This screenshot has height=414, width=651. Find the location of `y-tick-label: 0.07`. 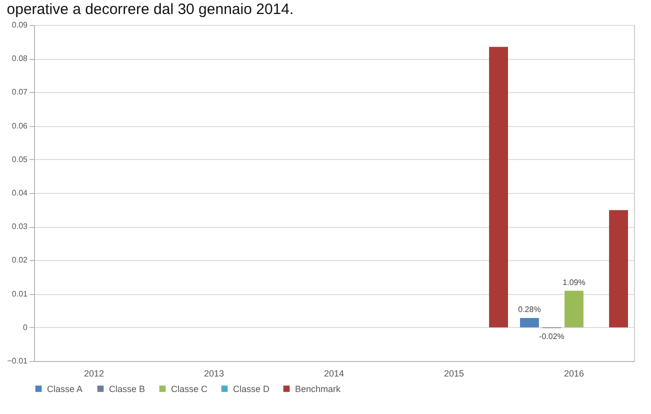

y-tick-label: 0.07 is located at coordinates (20, 92).